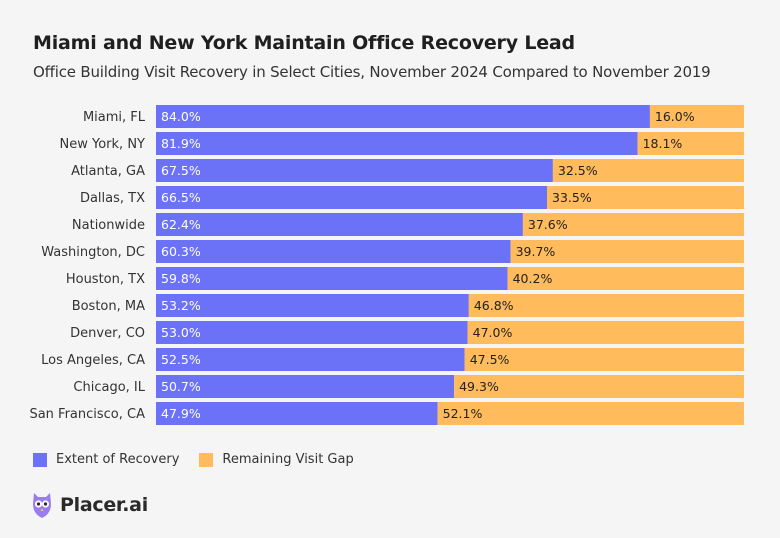 This screenshot has height=538, width=780. I want to click on category-label: Miami, FL, so click(114, 117).